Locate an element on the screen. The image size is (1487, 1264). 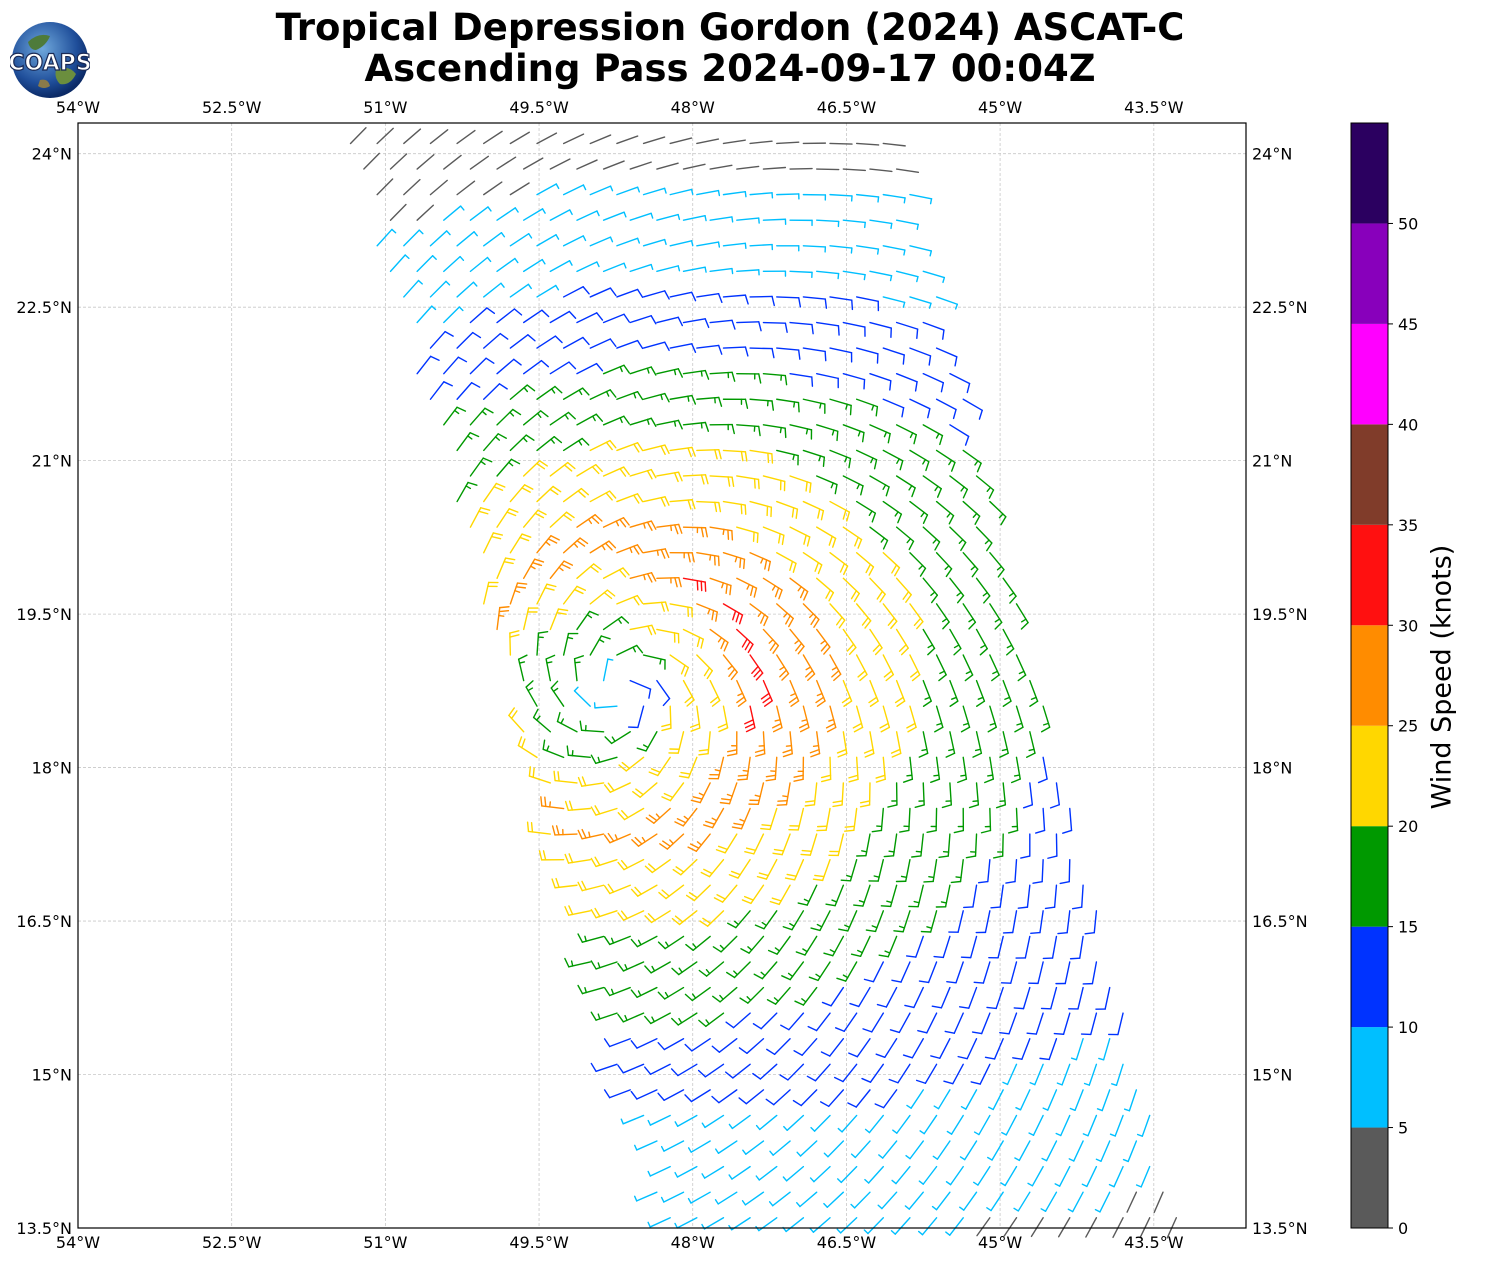
colorbar-bin is located at coordinates (1369, 474).